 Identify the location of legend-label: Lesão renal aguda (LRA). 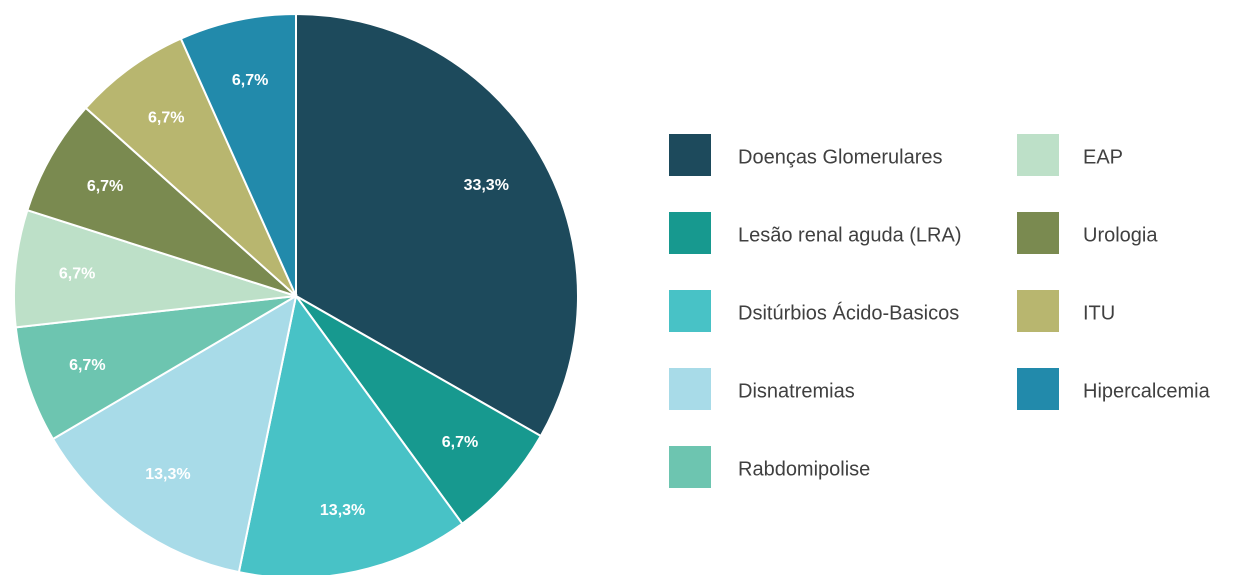
(849, 235).